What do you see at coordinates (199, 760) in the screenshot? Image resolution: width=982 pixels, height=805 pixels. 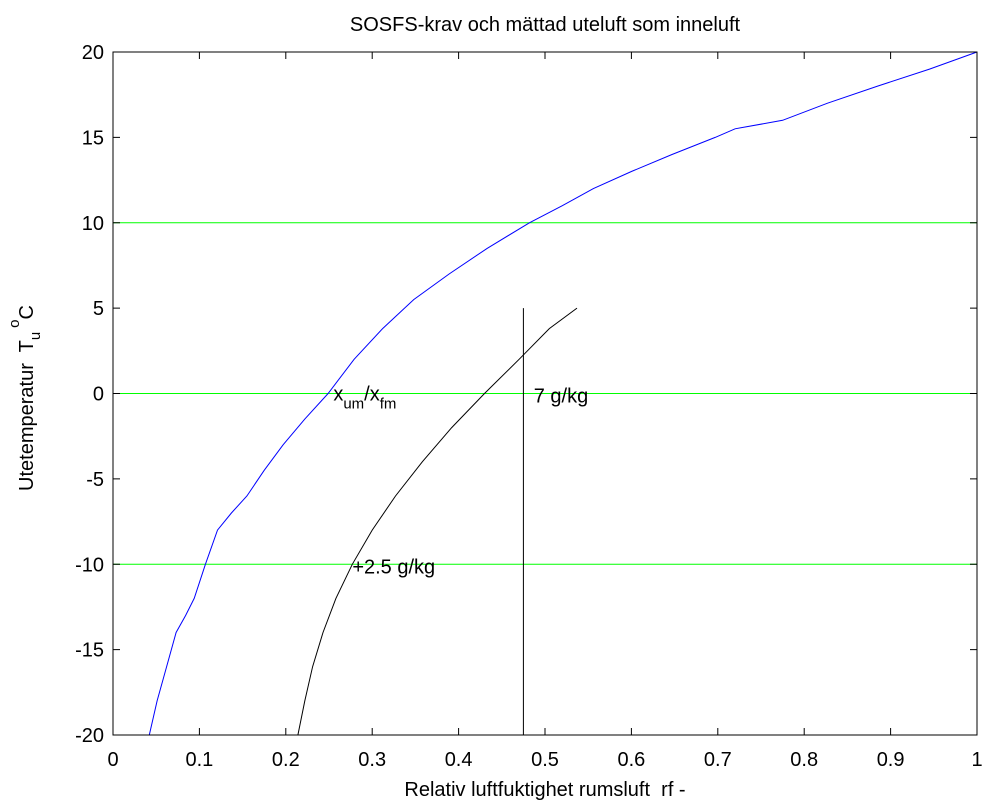 I see `x-tick-label: 0.1` at bounding box center [199, 760].